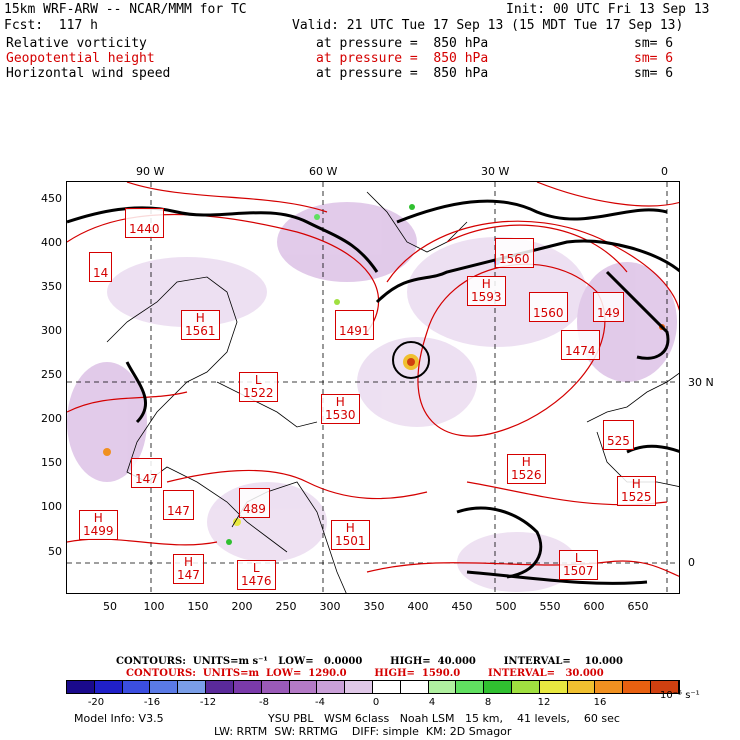 The image size is (740, 740). Describe the element at coordinates (198, 606) in the screenshot. I see `x-tick: 150` at that location.